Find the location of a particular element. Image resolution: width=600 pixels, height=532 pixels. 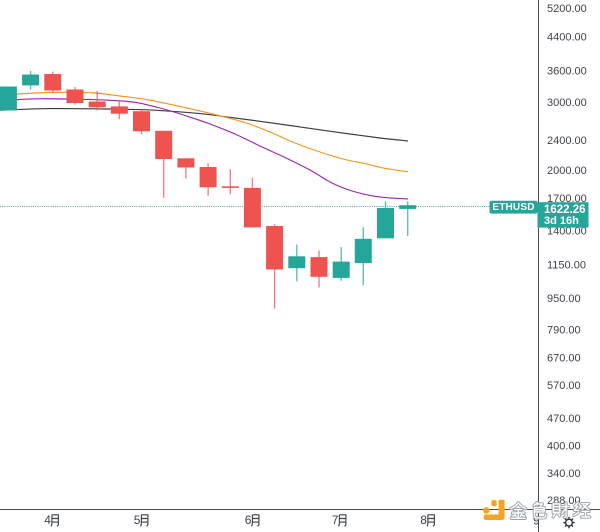

svg-text: 2000.00 is located at coordinates (567, 171).